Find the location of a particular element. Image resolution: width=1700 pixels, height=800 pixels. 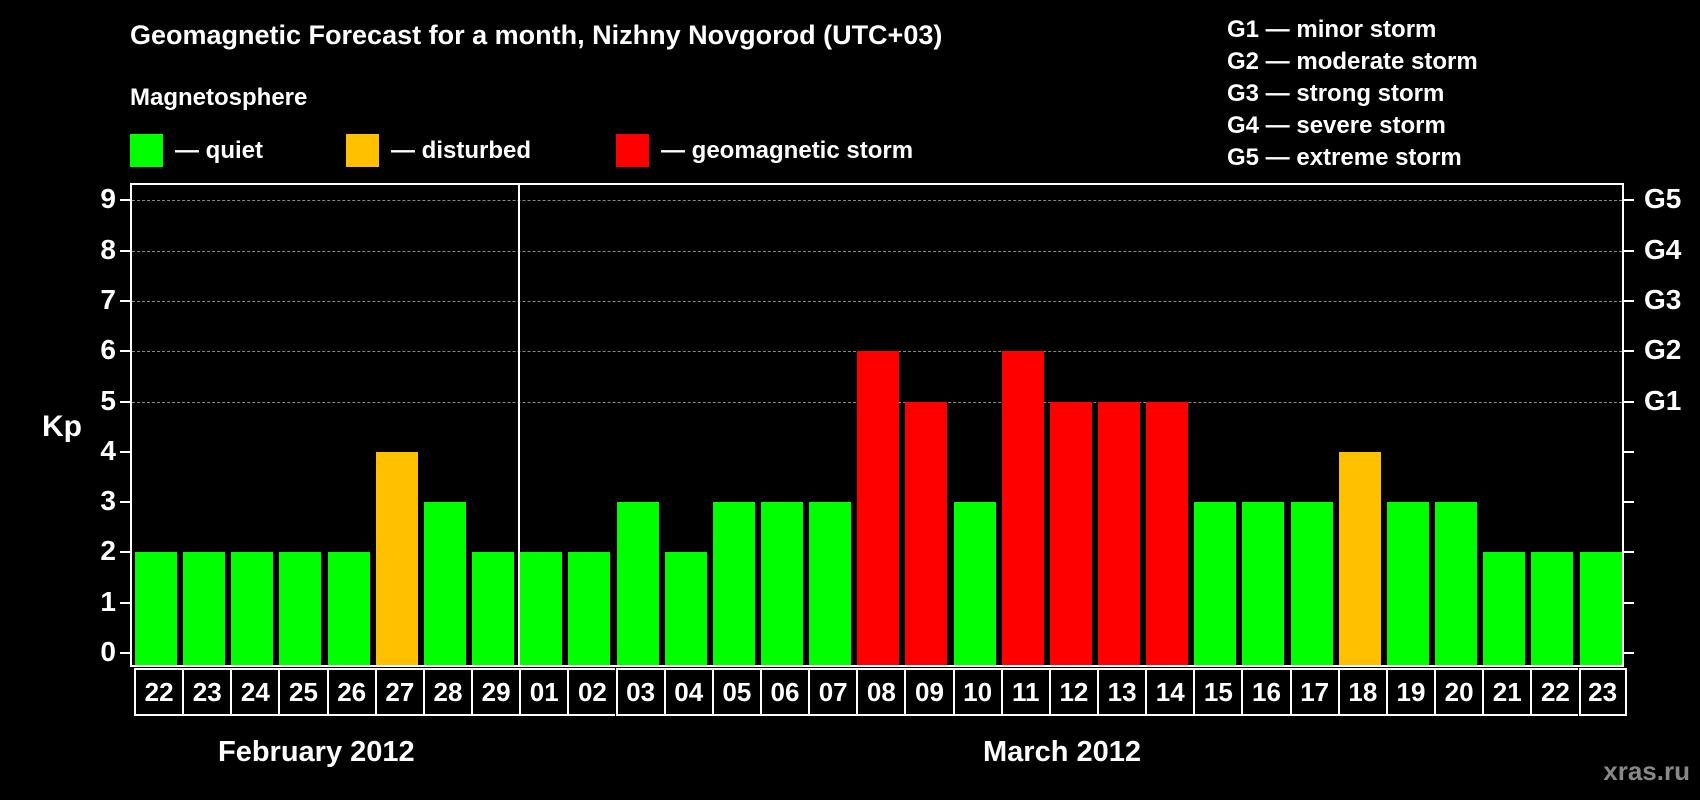

day-label: 06 is located at coordinates (784, 692).